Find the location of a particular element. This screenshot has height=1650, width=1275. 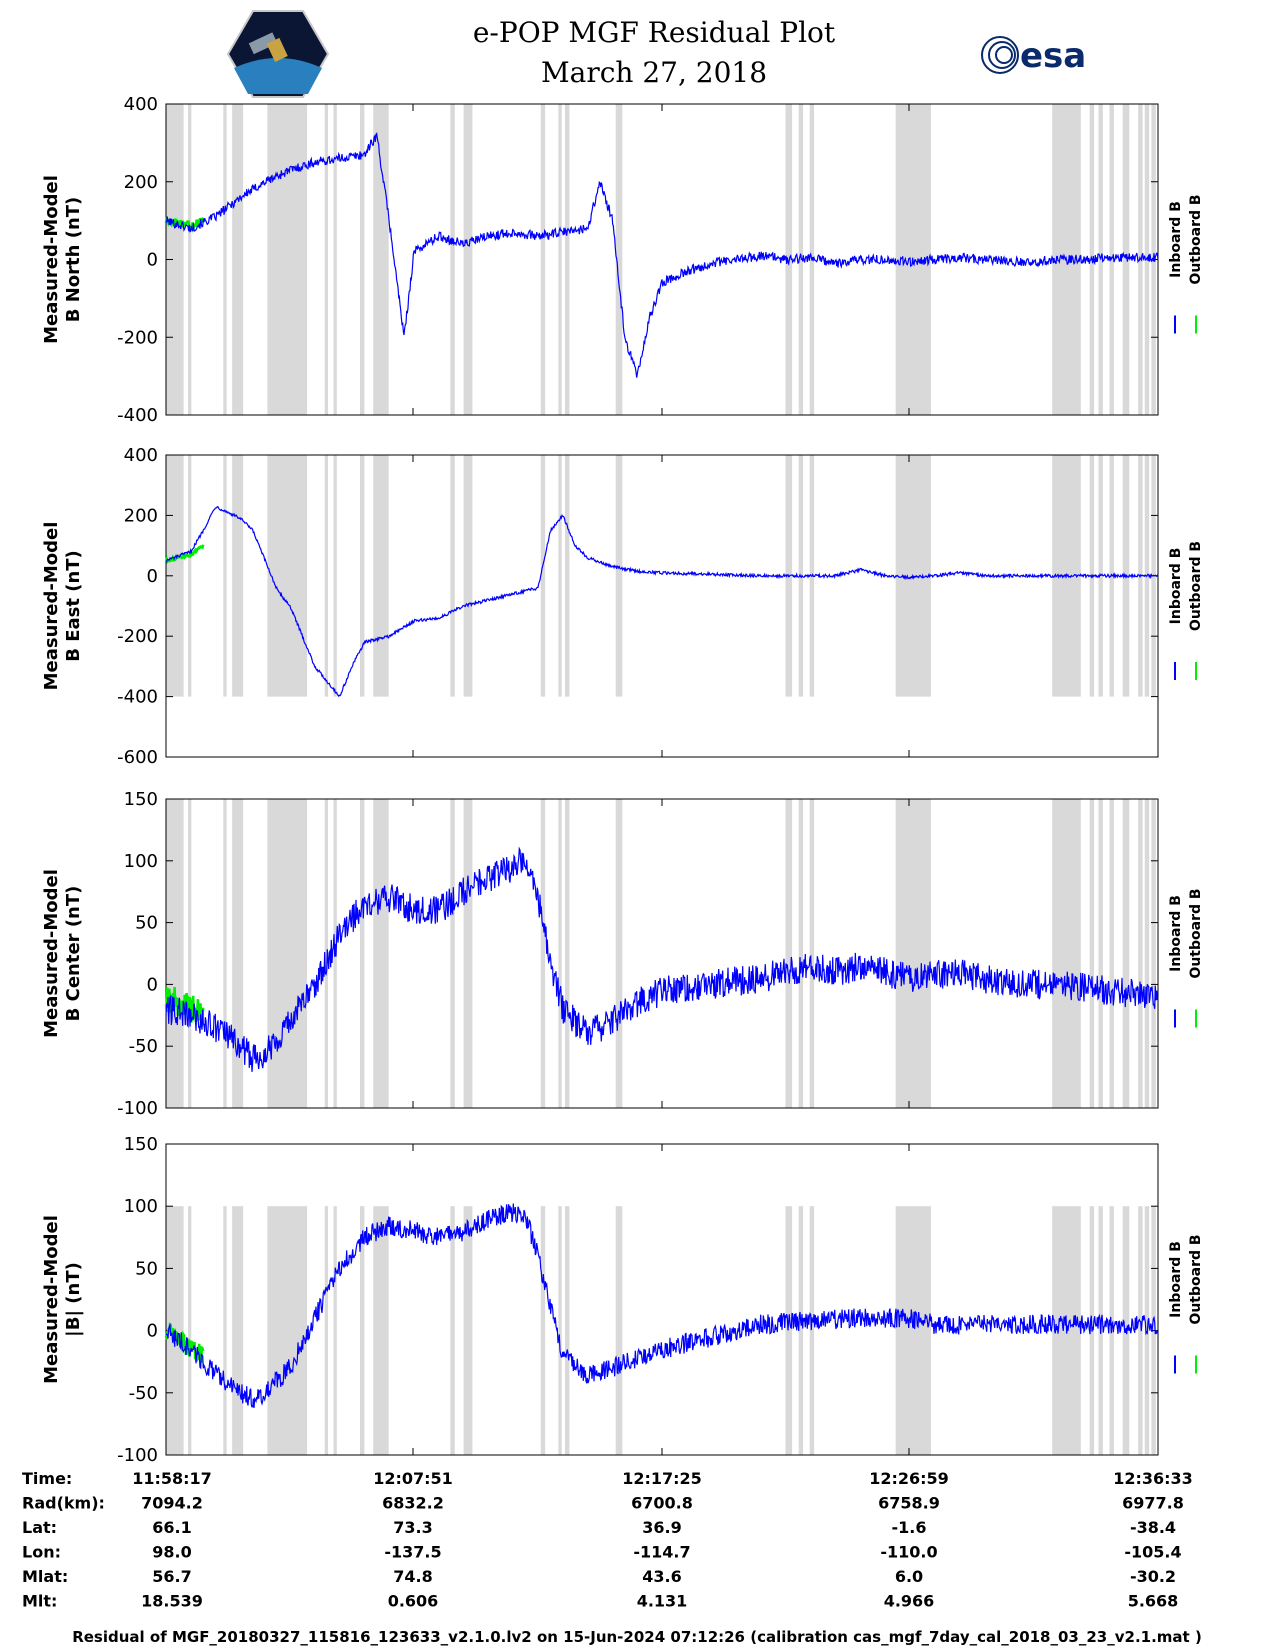

ephemeris-value: 6832.2 is located at coordinates (413, 1503).